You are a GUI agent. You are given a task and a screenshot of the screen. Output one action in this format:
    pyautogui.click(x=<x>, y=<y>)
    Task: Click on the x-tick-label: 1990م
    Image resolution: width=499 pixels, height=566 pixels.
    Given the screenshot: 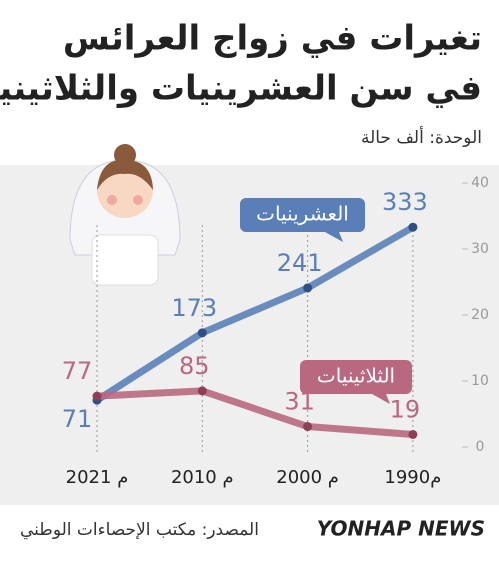 What is the action you would take?
    pyautogui.click(x=412, y=477)
    